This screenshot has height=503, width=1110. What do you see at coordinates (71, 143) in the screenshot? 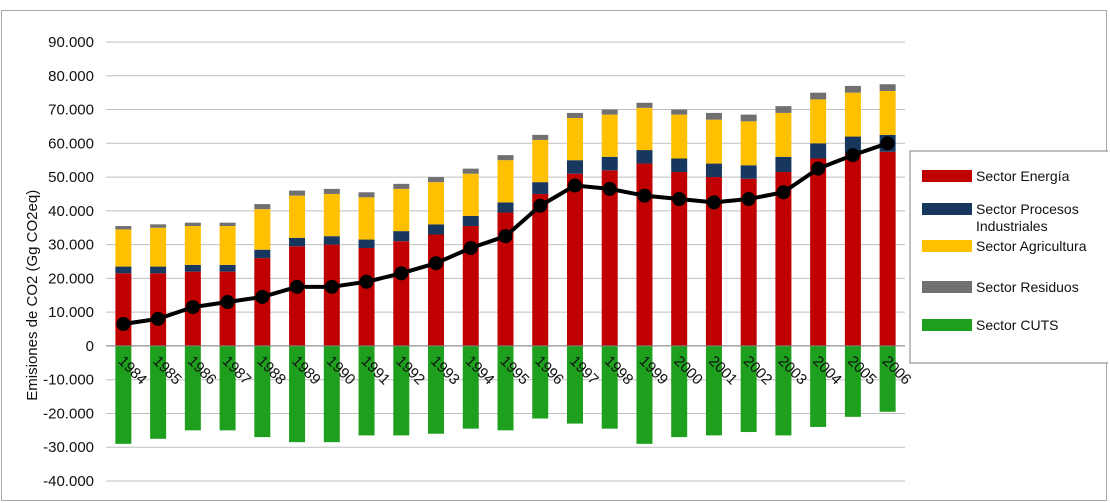
I see `y-tick-label: 60.000` at bounding box center [71, 143].